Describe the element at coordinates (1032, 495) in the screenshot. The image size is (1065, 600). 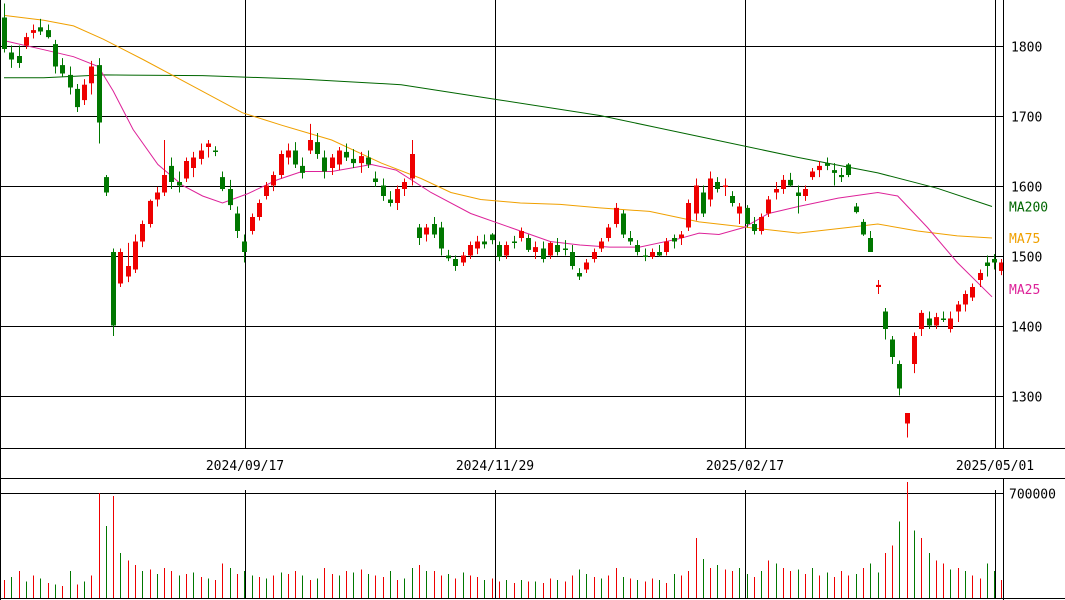
I see `volume-tick-label: 700000` at that location.